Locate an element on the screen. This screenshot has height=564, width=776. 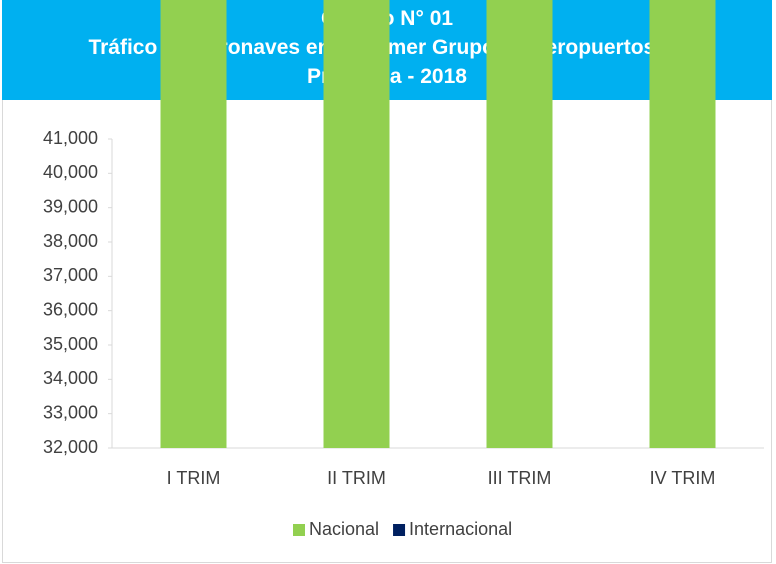
y-tick-label: 37,000 is located at coordinates (70, 275).